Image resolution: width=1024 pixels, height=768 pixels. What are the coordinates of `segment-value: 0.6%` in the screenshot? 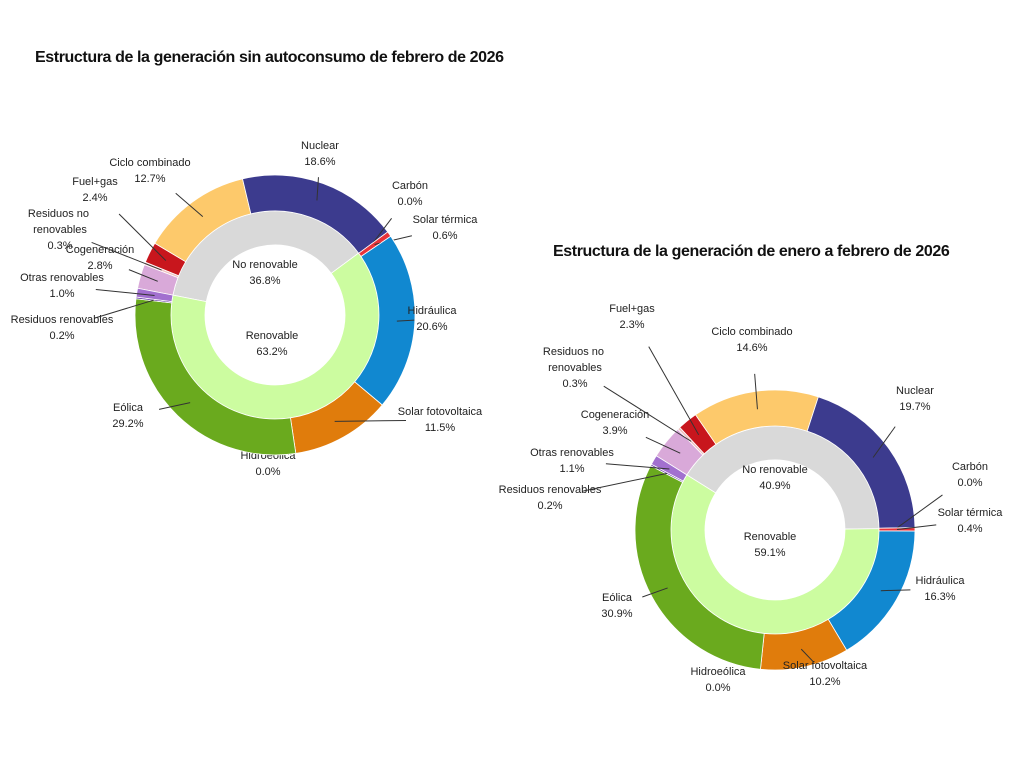 It's located at (444, 236).